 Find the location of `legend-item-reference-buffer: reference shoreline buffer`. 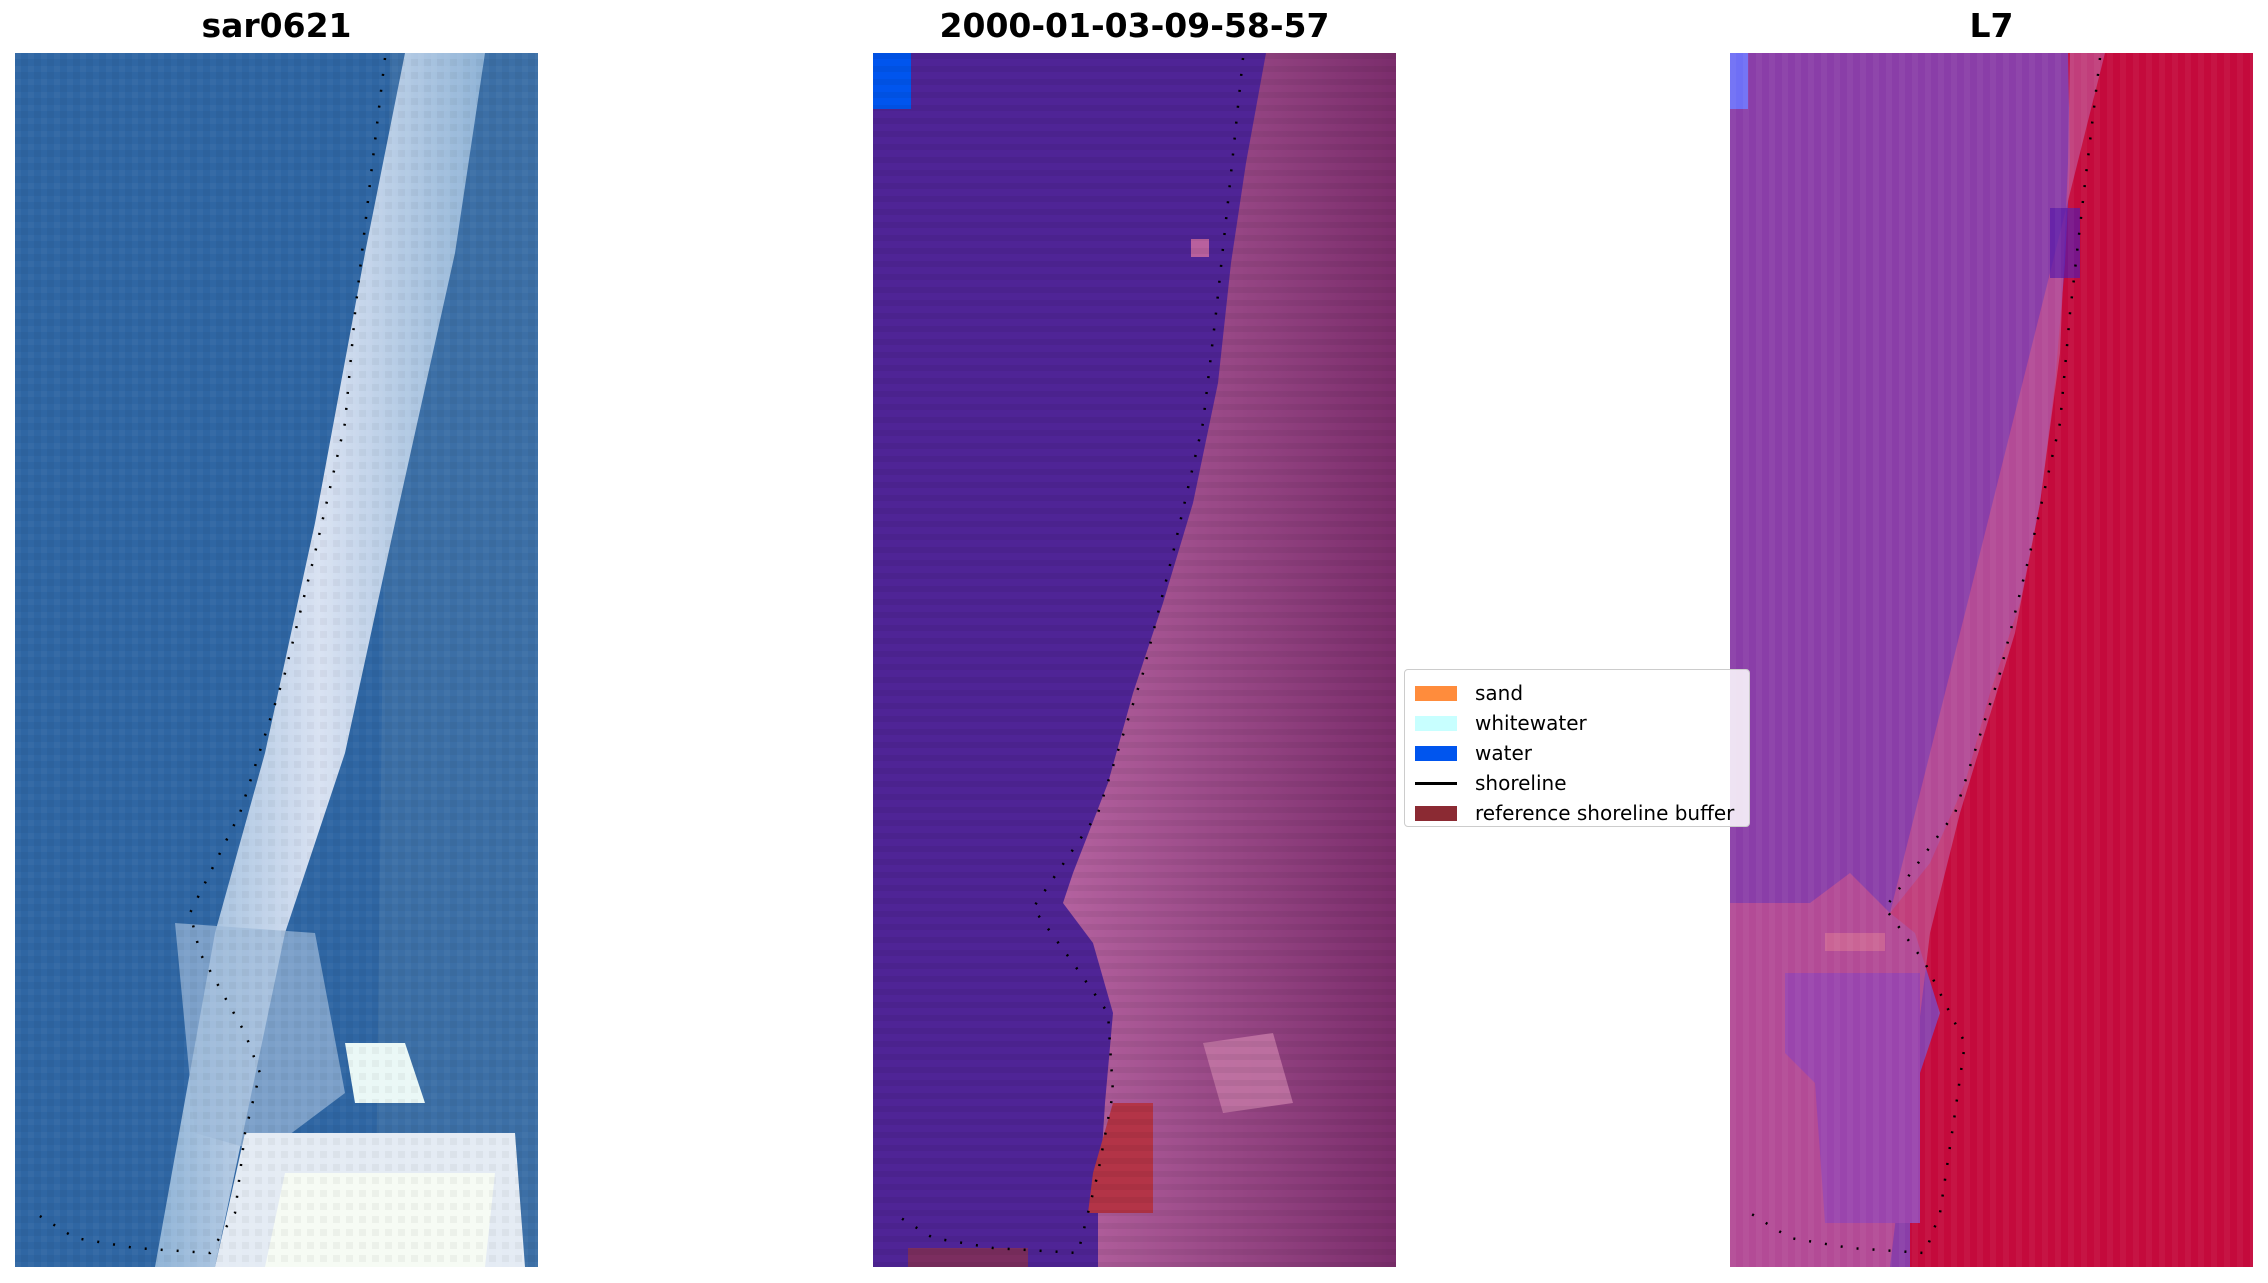

legend-item-reference-buffer: reference shoreline buffer is located at coordinates (1582, 812).